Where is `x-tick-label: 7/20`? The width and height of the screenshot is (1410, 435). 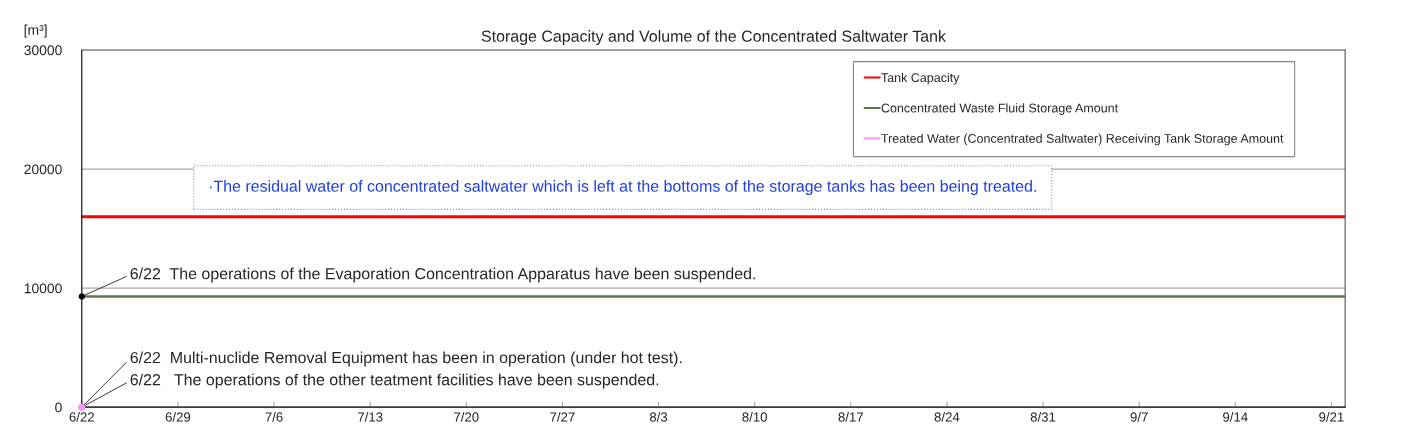 x-tick-label: 7/20 is located at coordinates (466, 417).